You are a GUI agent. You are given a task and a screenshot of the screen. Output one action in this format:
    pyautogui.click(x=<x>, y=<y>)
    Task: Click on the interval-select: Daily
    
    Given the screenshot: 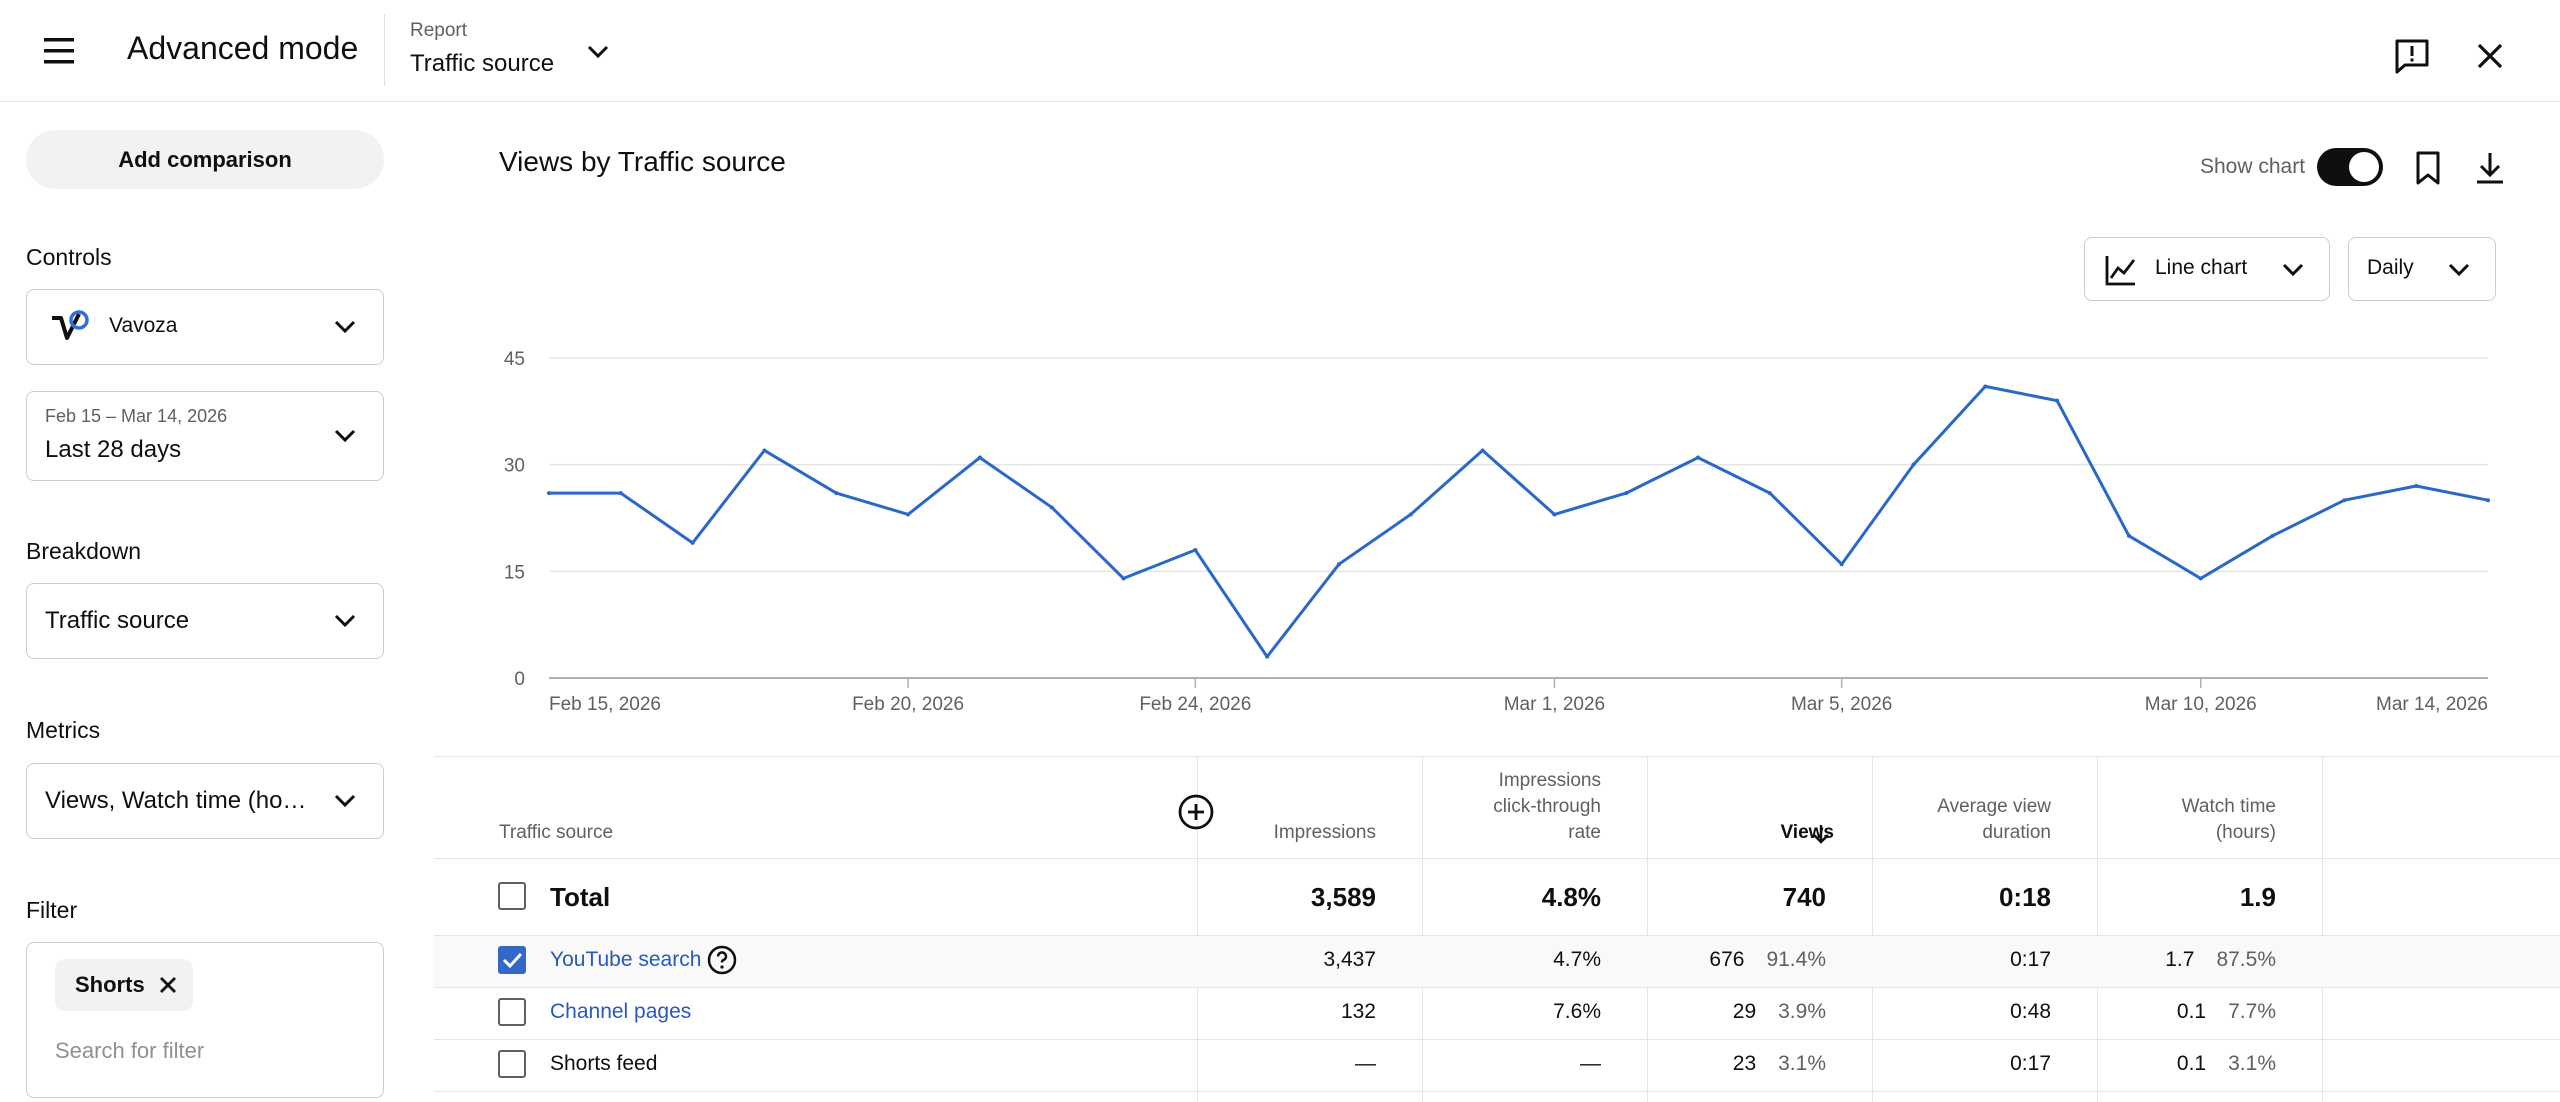 What is the action you would take?
    pyautogui.click(x=2422, y=269)
    